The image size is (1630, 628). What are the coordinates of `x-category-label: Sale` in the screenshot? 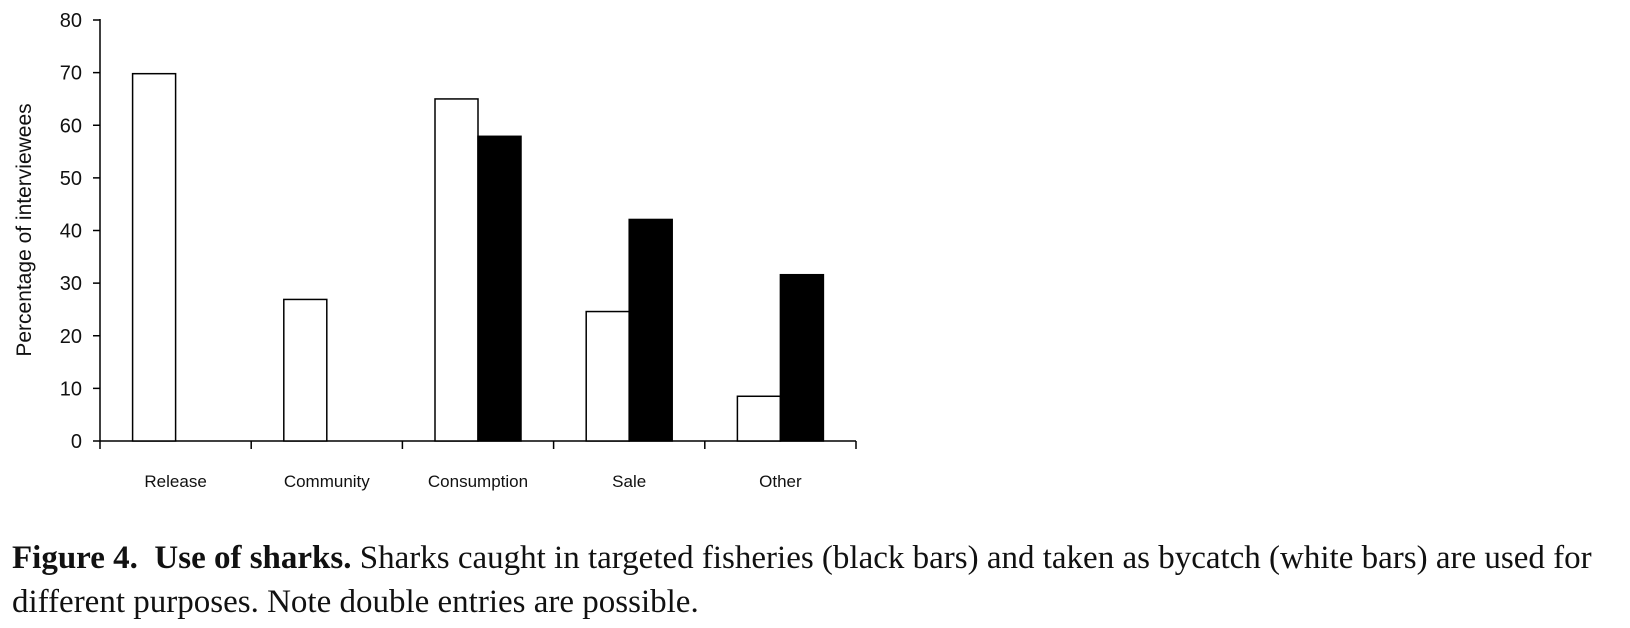 It's located at (629, 481).